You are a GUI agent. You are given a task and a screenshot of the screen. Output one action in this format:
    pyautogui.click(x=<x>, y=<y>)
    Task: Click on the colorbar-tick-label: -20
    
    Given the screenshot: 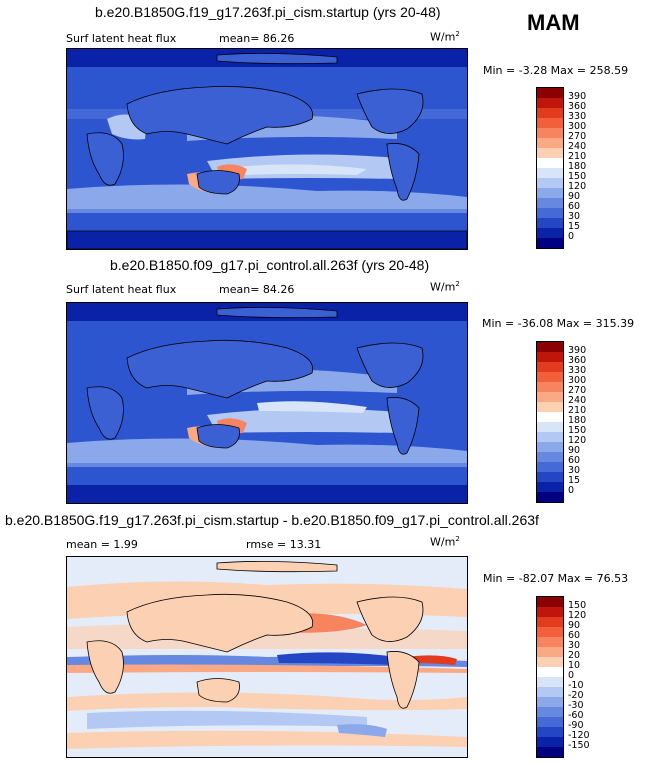 What is the action you would take?
    pyautogui.click(x=576, y=695)
    